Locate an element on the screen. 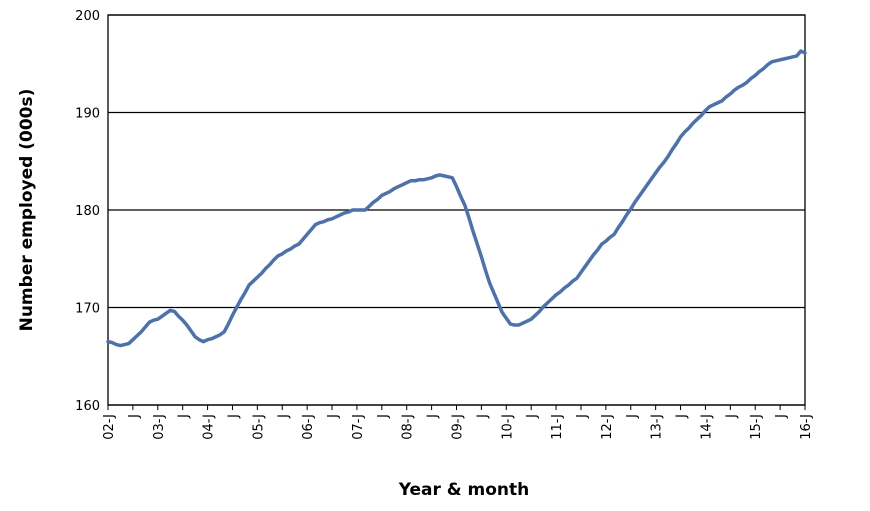 The image size is (870, 511). x-tick-label: 08-J is located at coordinates (408, 427).